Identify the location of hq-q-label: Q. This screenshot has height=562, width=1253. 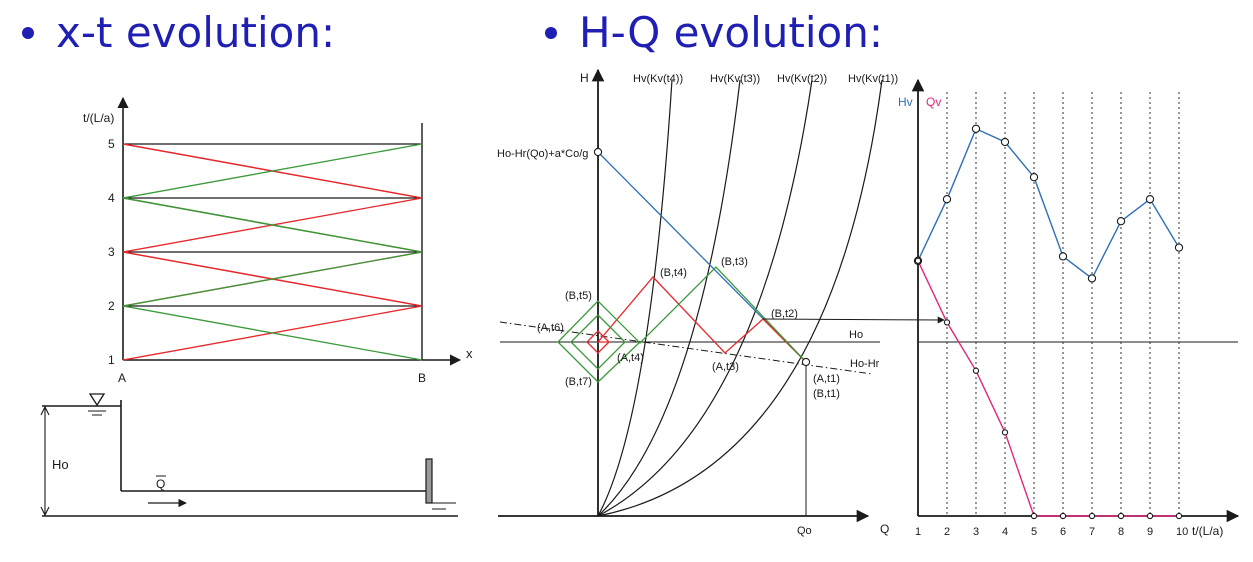
(884, 529).